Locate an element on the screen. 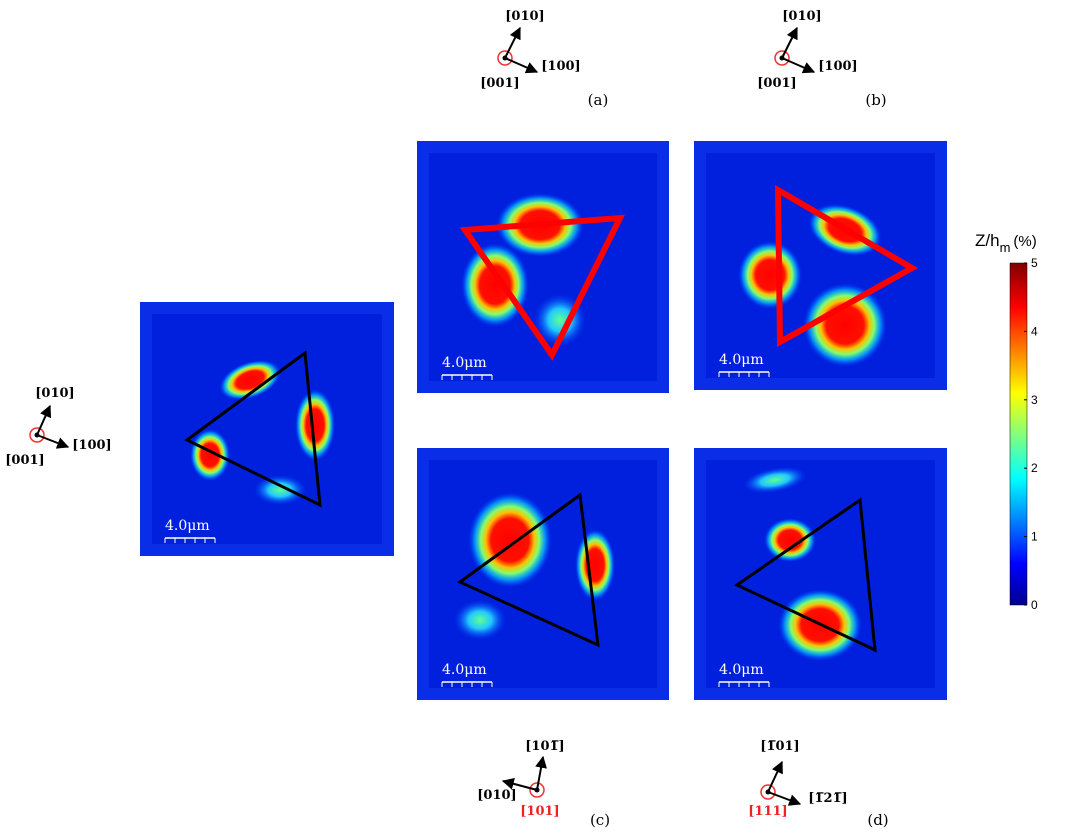 Image resolution: width=1067 pixels, height=834 pixels. axis-label: [1̅21̅] is located at coordinates (827, 798).